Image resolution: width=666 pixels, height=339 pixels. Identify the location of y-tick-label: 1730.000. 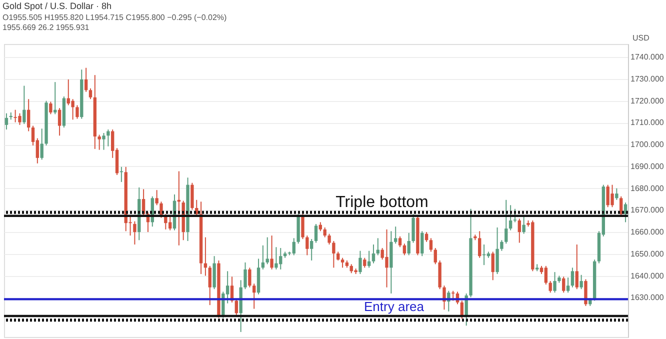
(647, 79).